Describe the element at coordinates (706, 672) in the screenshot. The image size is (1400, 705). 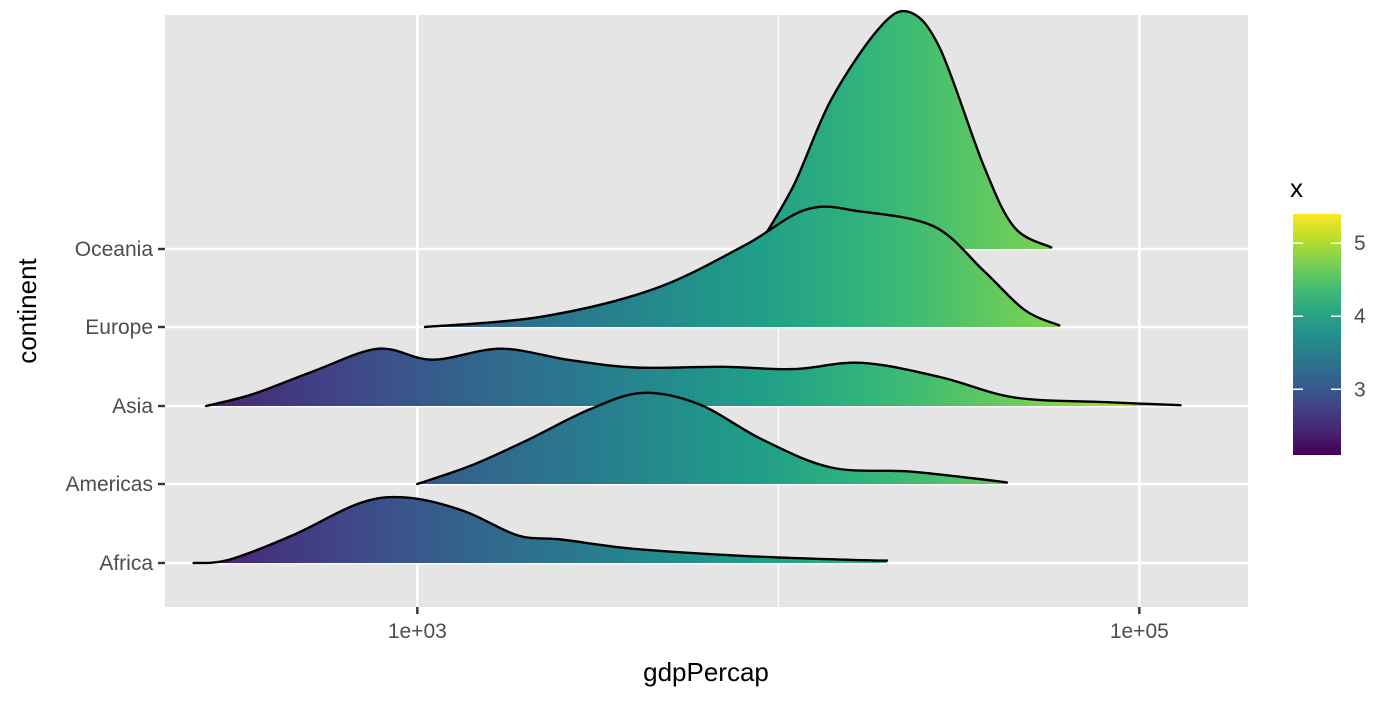
I see `x-axis-title: gdpPercap` at that location.